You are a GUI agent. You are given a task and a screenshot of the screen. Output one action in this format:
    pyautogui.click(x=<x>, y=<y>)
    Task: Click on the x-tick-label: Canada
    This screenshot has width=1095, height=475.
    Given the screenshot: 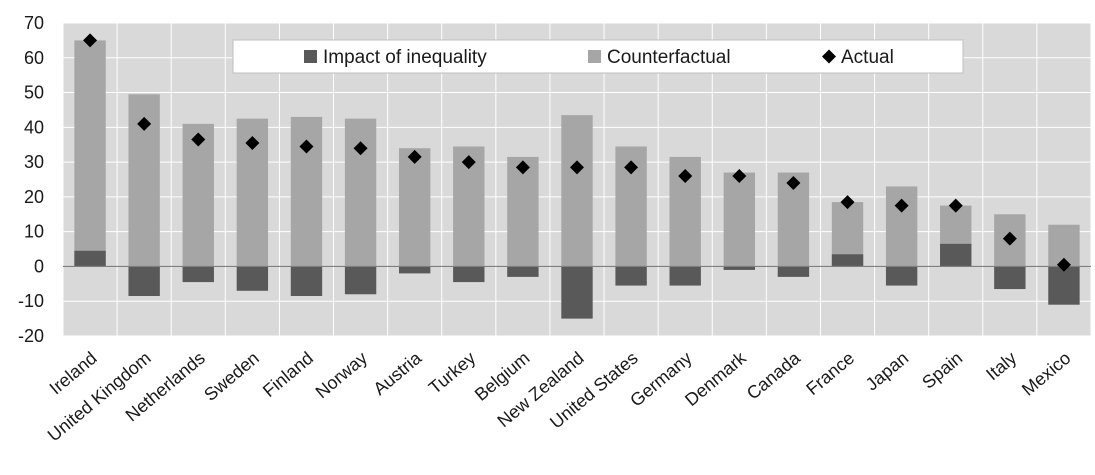 What is the action you would take?
    pyautogui.click(x=774, y=375)
    